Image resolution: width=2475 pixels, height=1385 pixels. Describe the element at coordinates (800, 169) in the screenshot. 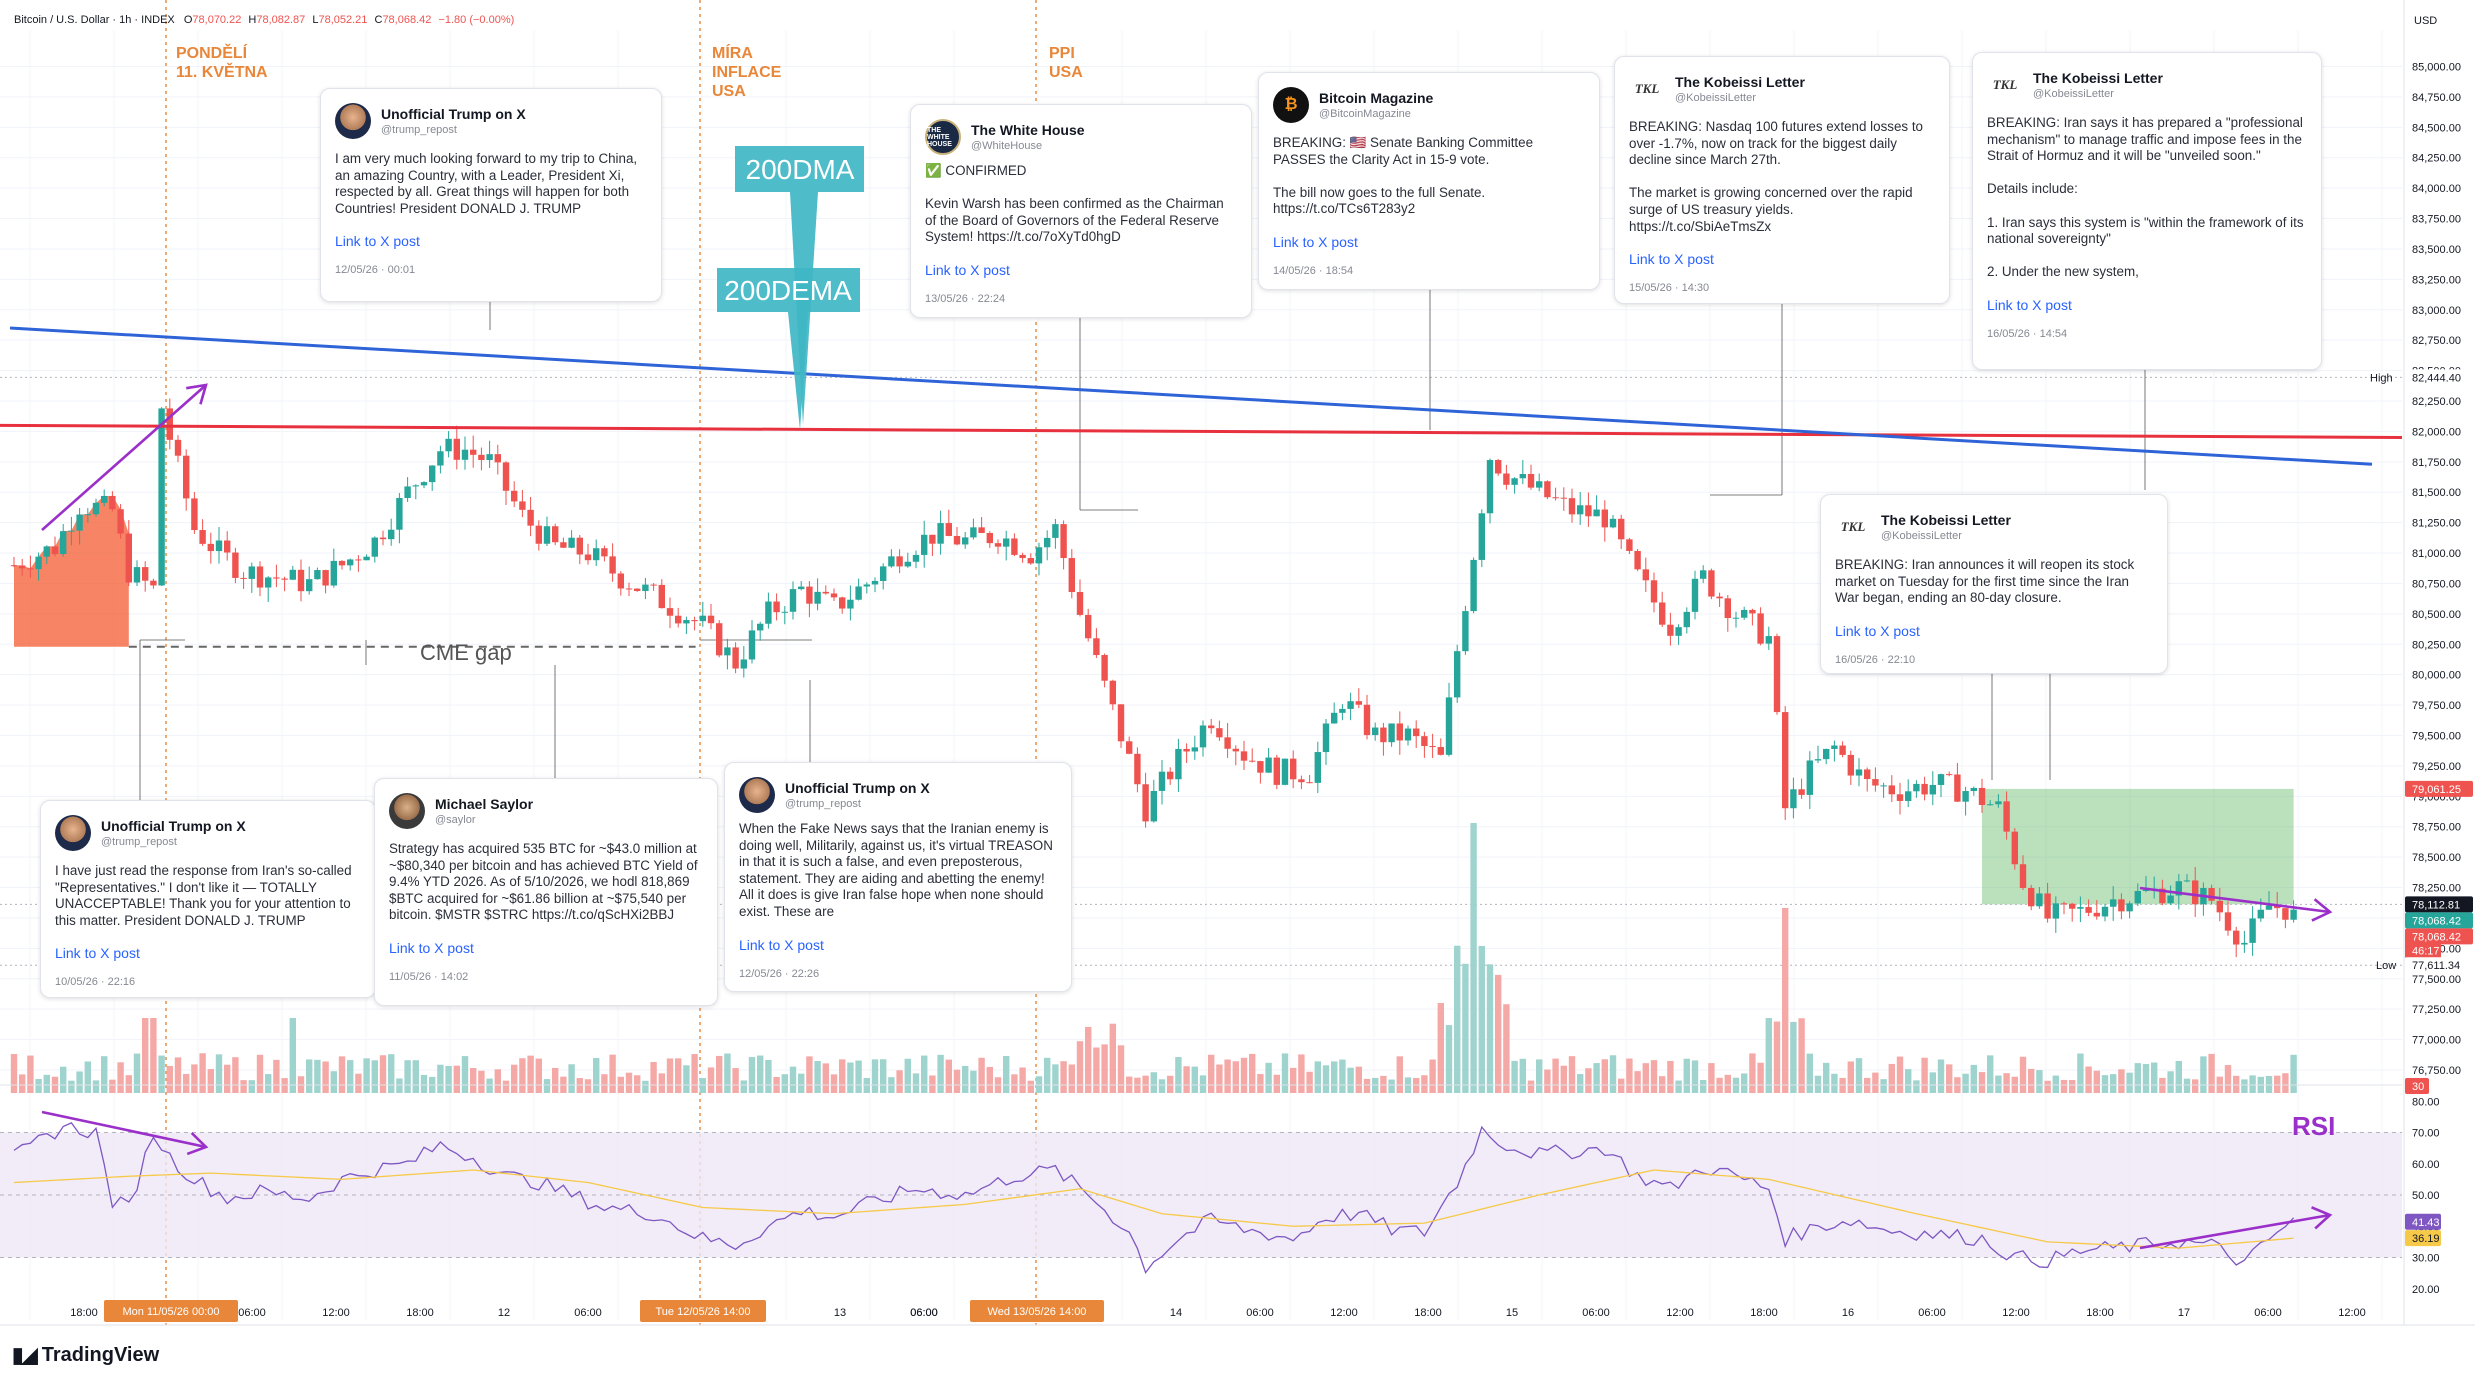

I see `svg-text: 200DMA` at that location.